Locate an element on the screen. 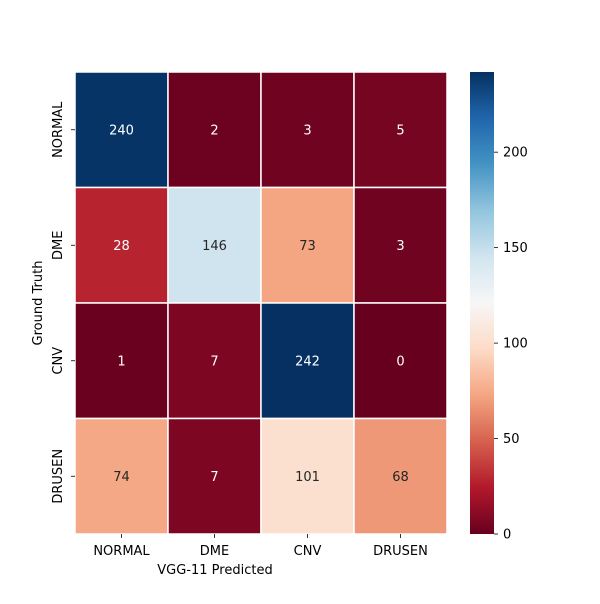 The image size is (600, 604). y-axis-ticks: NORMAL DME CNV DRUSEN is located at coordinates (63, 302).